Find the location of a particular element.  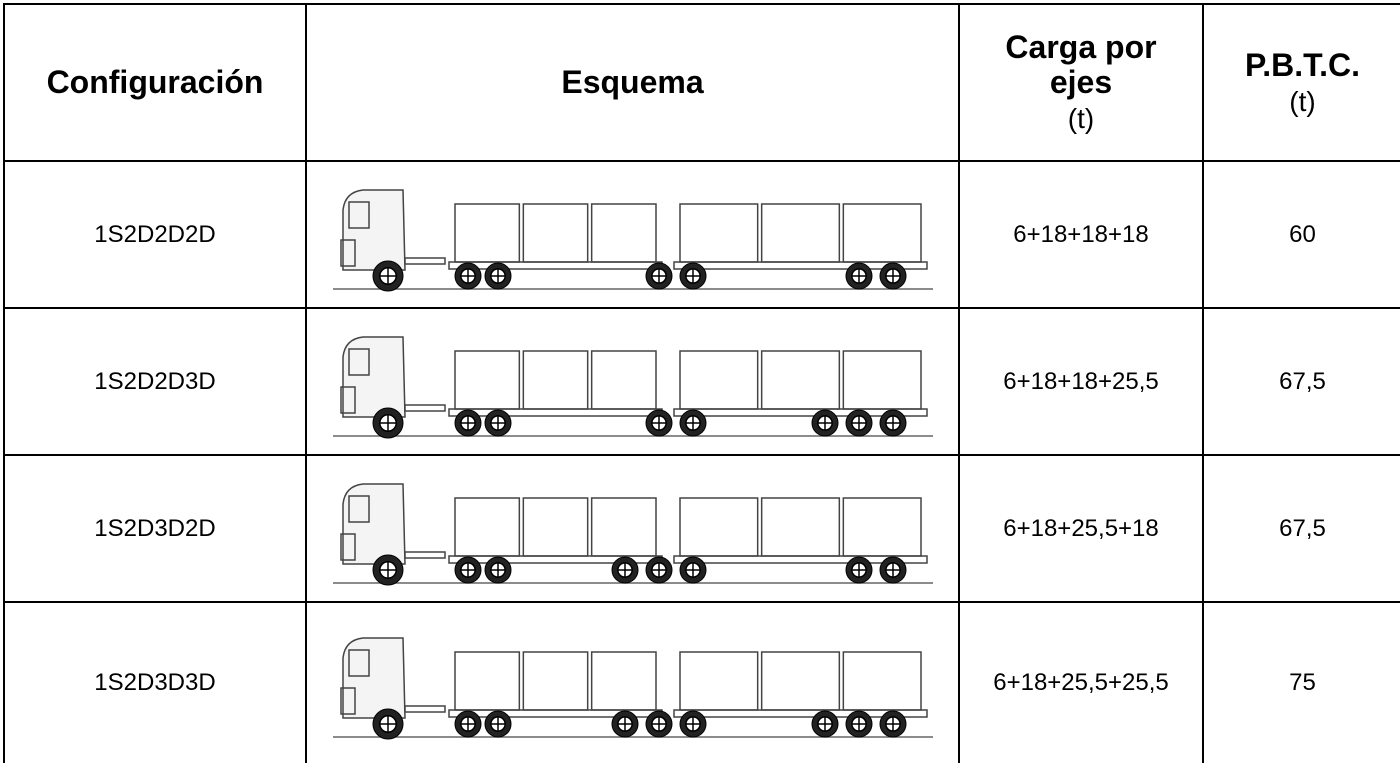

load-cell: 6+18+25,5+18 is located at coordinates (1081, 528).